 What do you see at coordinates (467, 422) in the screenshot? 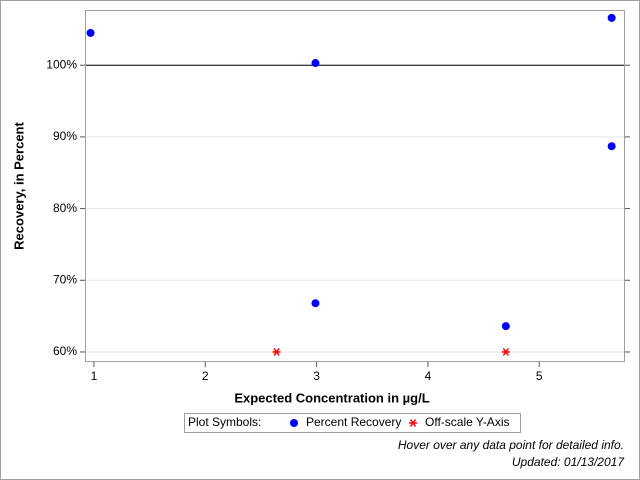
I see `legend-label: Off-scale Y-Axis` at bounding box center [467, 422].